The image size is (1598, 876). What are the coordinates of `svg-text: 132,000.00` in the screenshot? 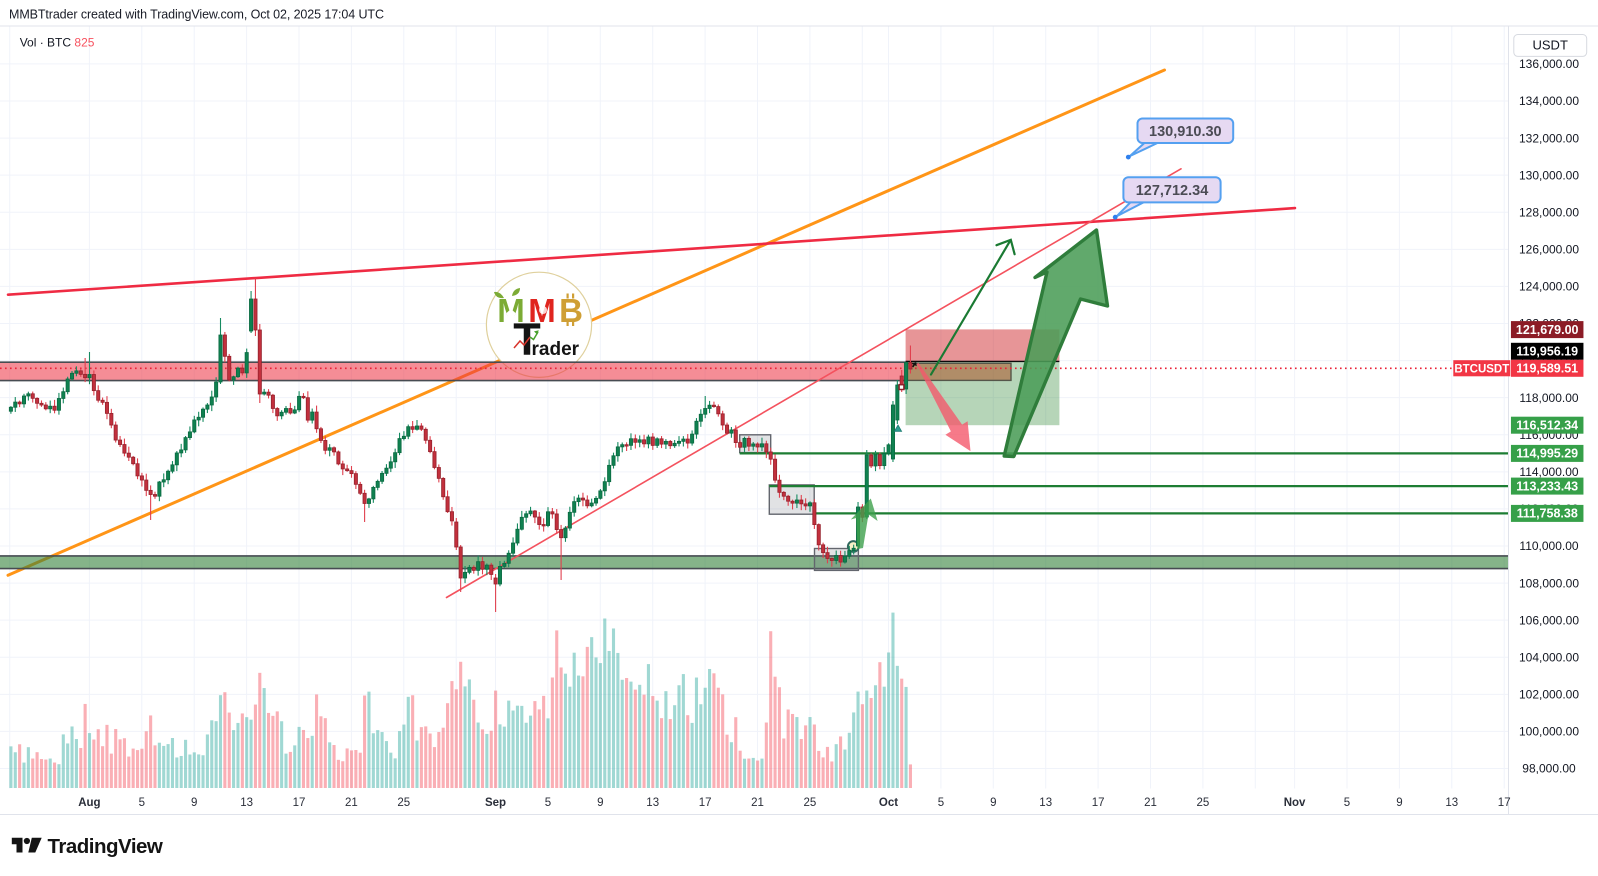 It's located at (1549, 138).